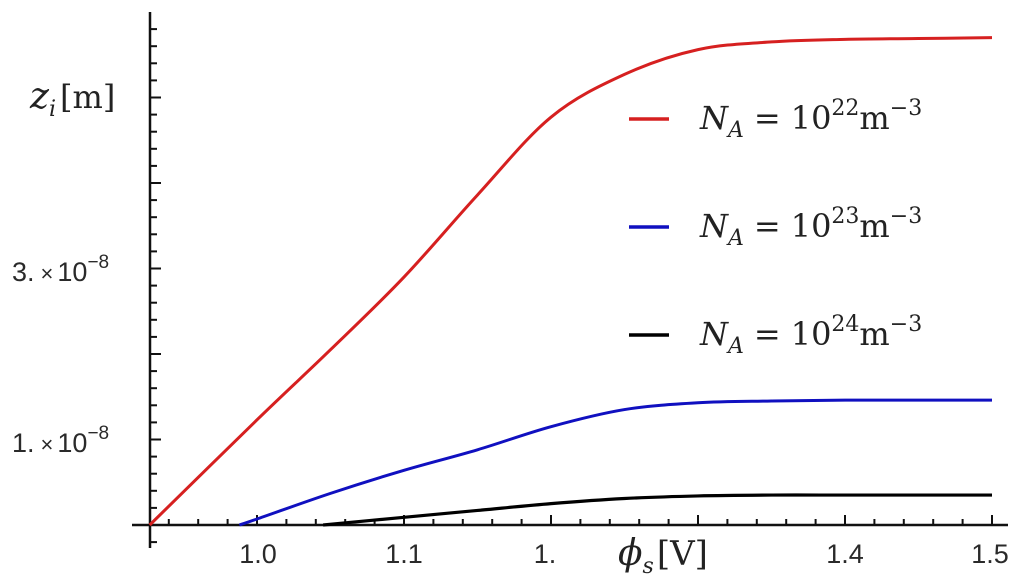  What do you see at coordinates (663, 556) in the screenshot?
I see `x-axis-label: ϕs[V]` at bounding box center [663, 556].